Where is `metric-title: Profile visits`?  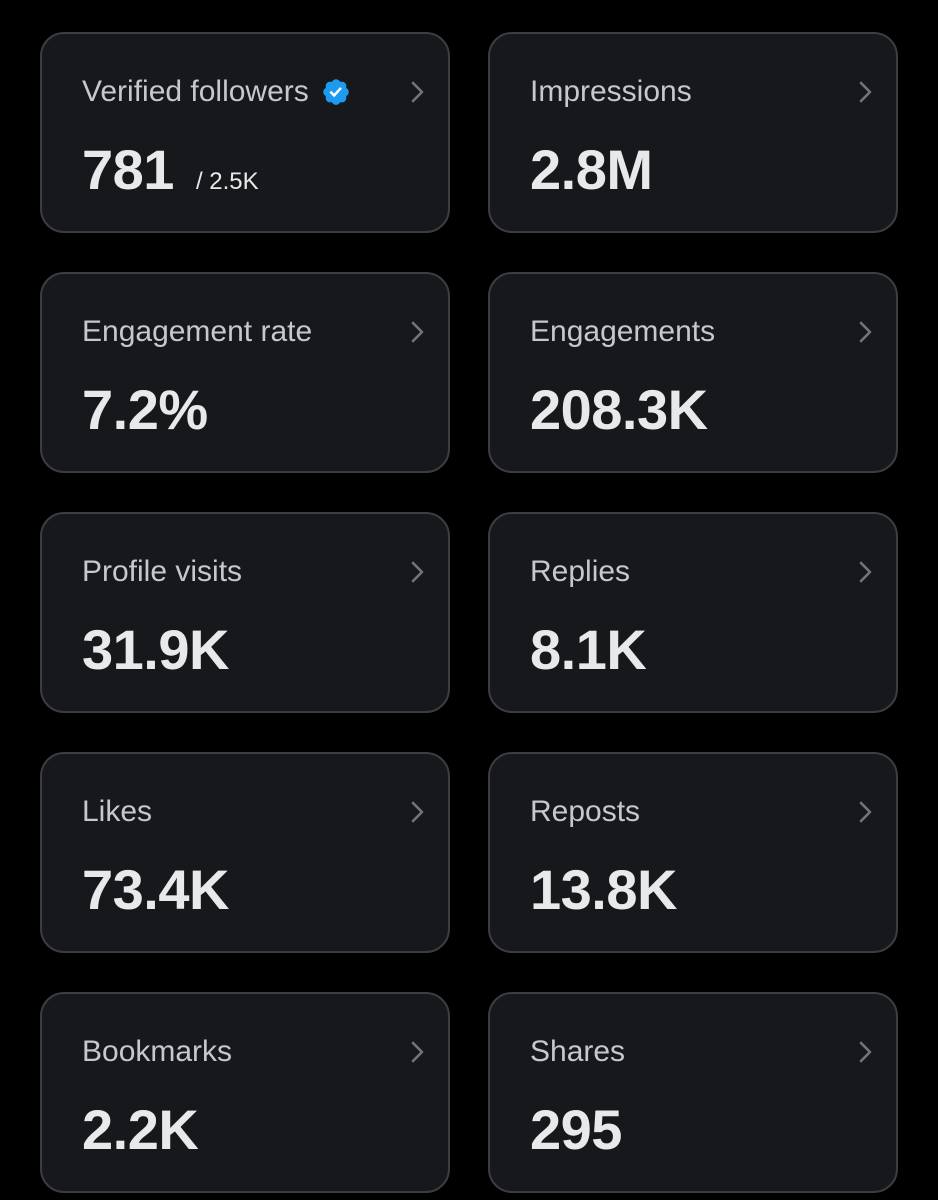 metric-title: Profile visits is located at coordinates (162, 571).